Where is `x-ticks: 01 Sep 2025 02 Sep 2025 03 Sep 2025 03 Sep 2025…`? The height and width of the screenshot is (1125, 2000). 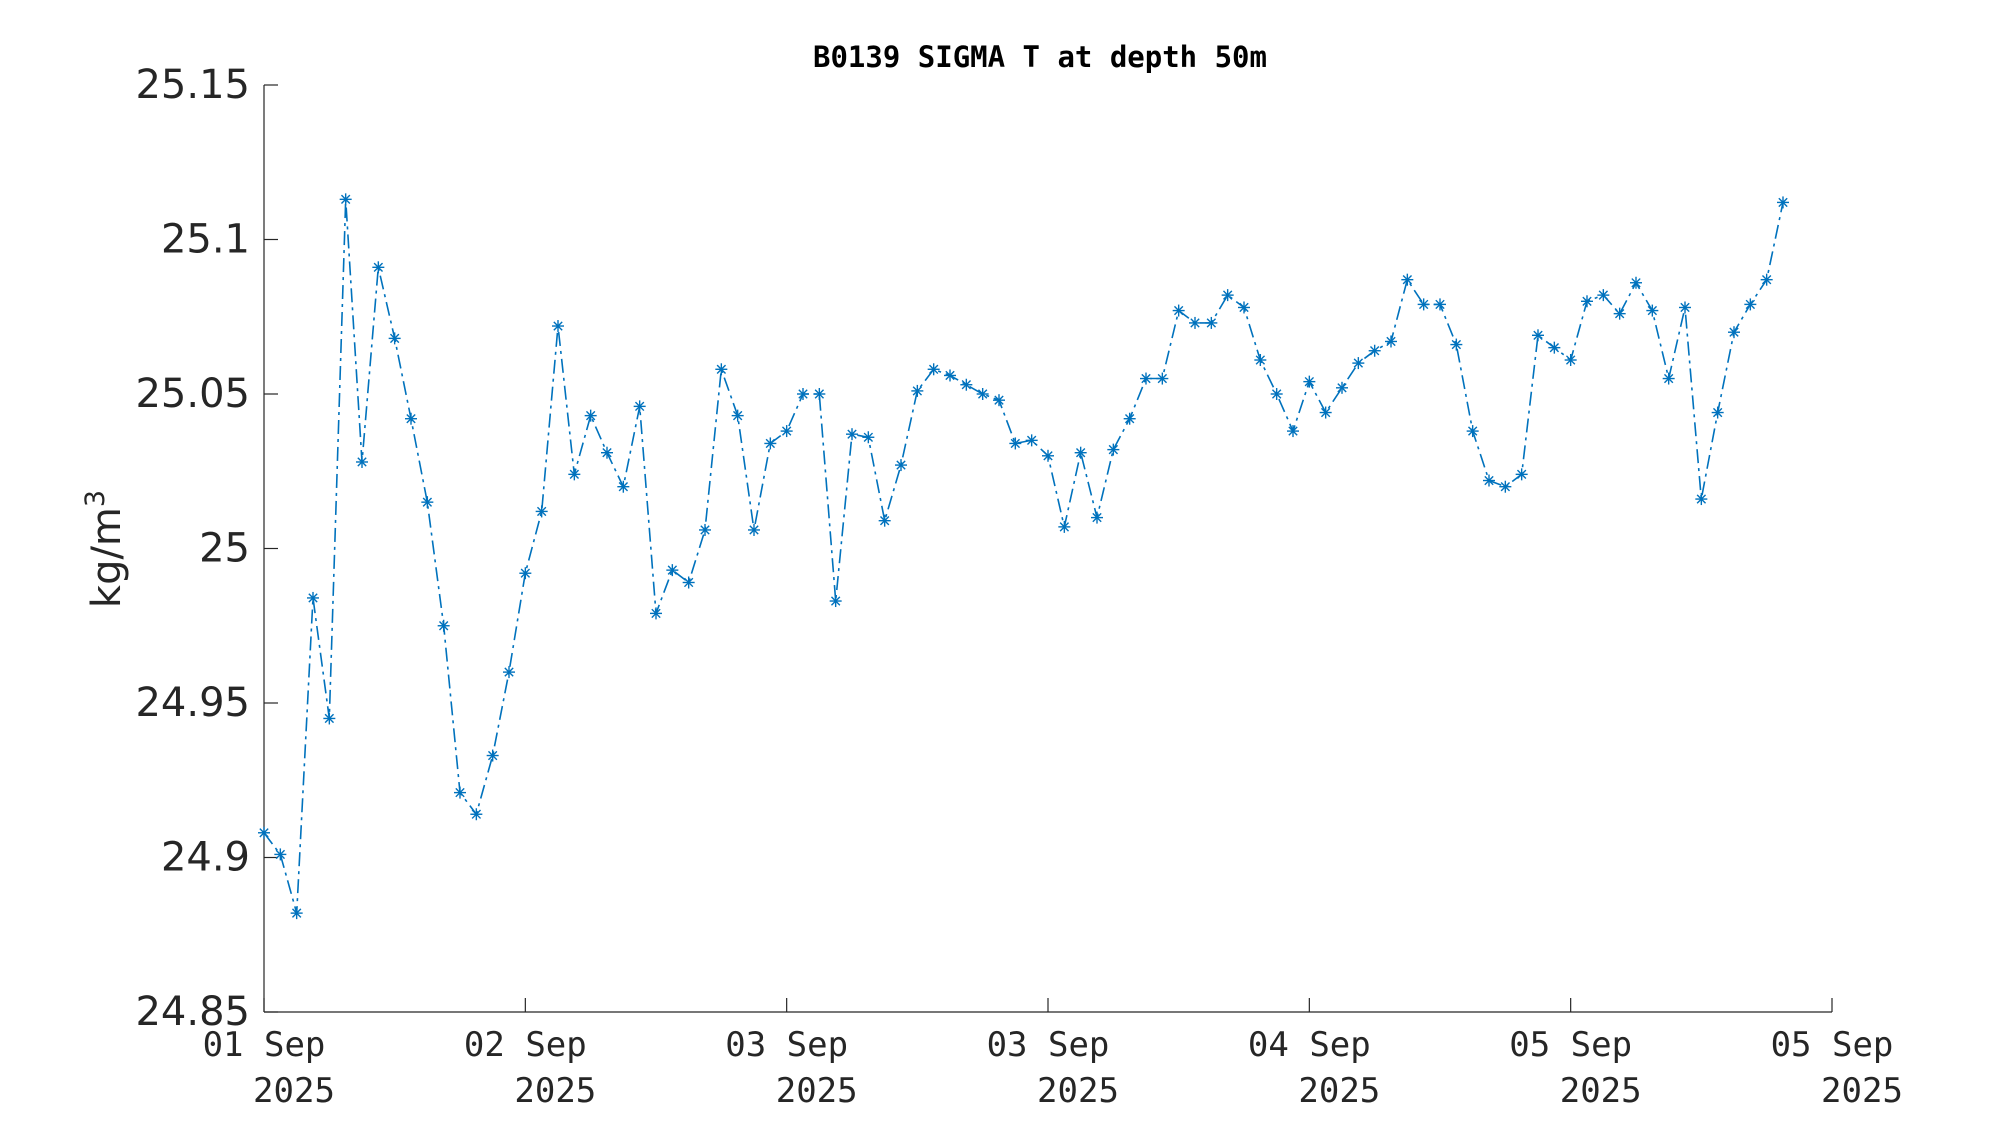
x-ticks: 01 Sep 2025 02 Sep 2025 03 Sep 2025 03 Sep 2025… is located at coordinates (1053, 1054).